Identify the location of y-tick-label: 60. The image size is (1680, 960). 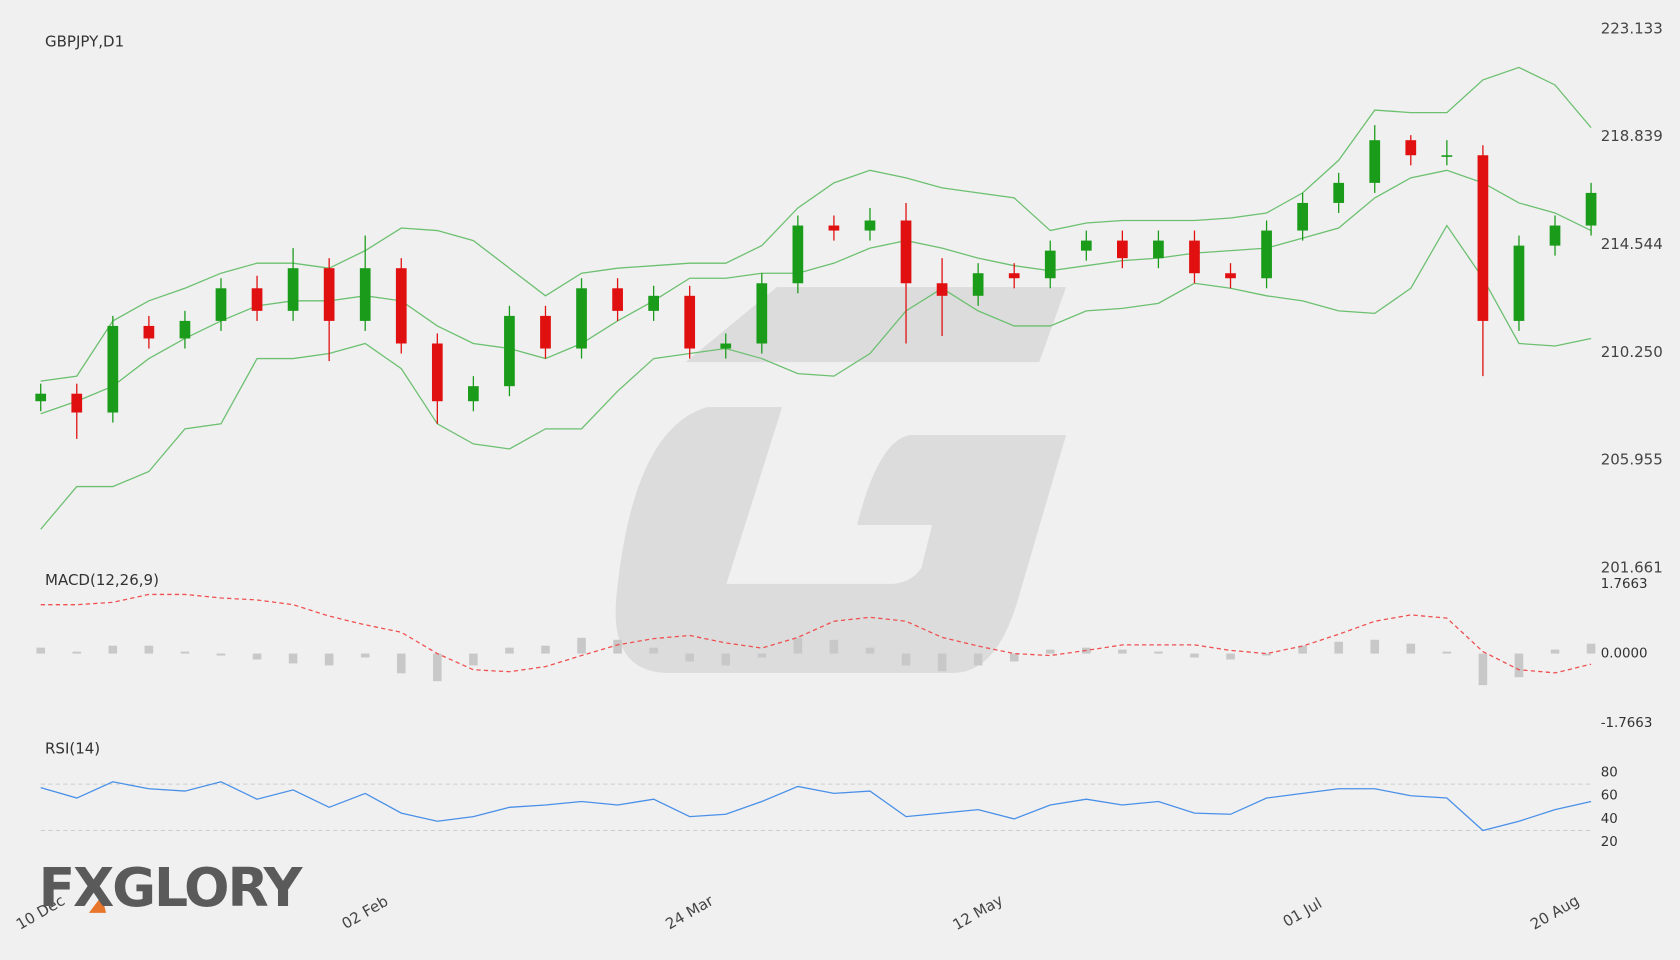
(1609, 796).